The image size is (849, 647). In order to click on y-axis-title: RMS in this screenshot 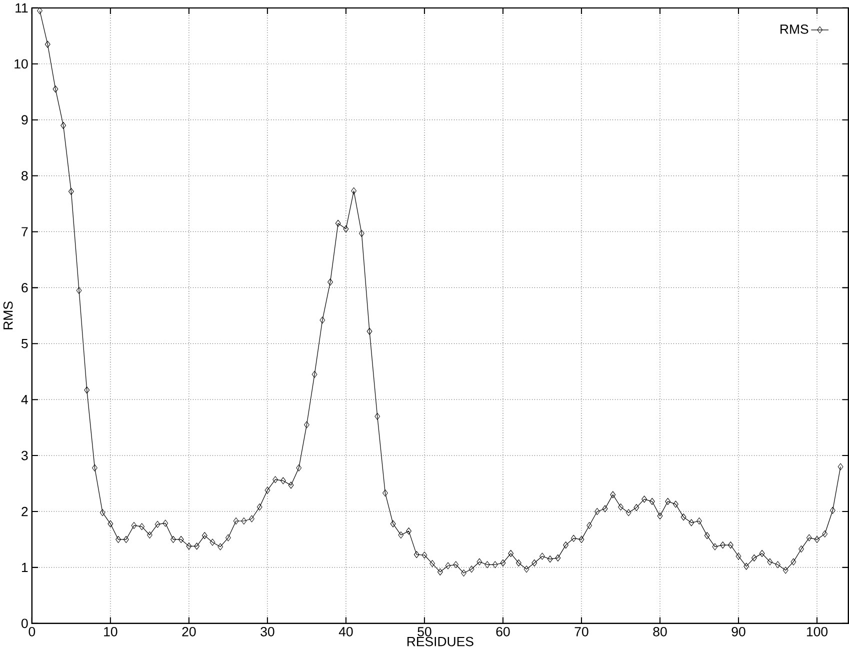, I will do `click(8, 315)`.